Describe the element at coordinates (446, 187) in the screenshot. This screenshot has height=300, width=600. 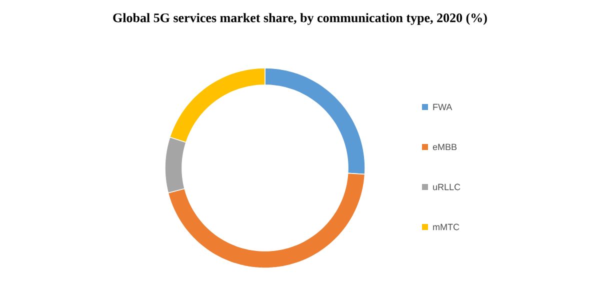
I see `legend-label: uRLLC` at that location.